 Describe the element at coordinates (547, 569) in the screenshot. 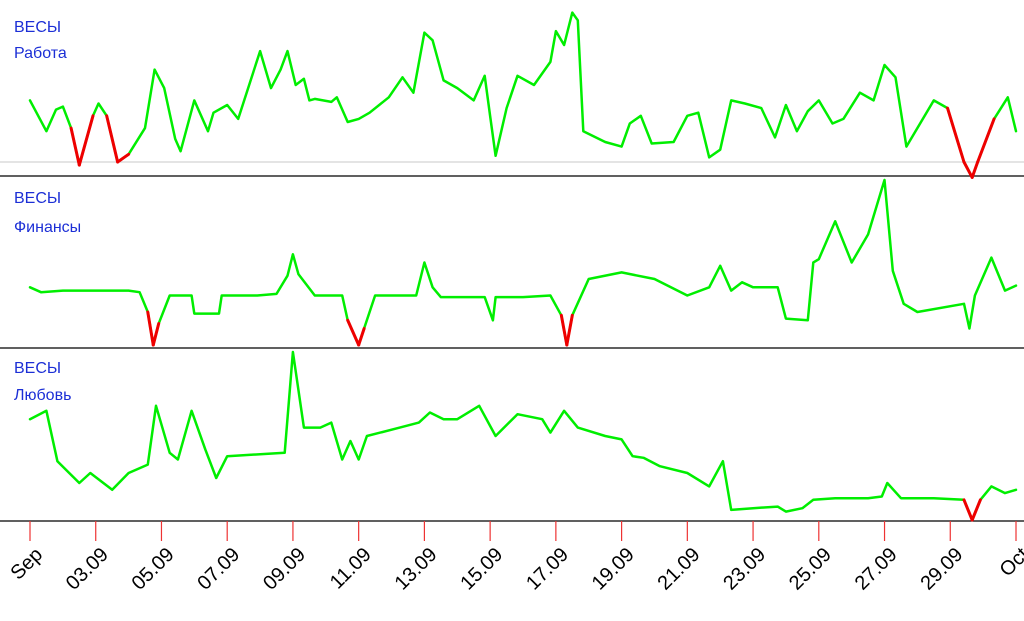

I see `x-tick-label: 17.09` at that location.